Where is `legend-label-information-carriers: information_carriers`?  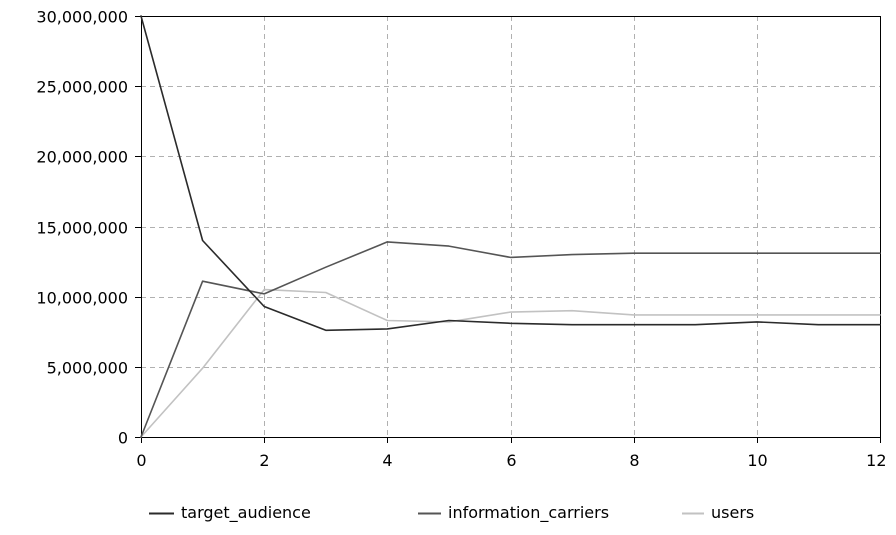
legend-label-information-carriers: information_carriers is located at coordinates (528, 513).